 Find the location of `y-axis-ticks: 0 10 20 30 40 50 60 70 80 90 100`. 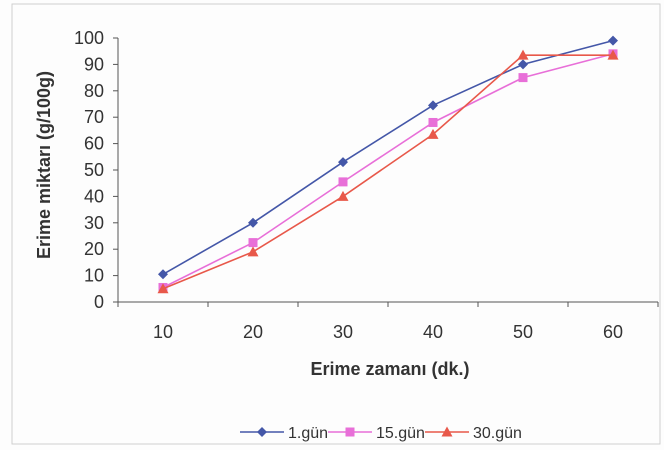

y-axis-ticks: 0 10 20 30 40 50 60 70 80 90 100 is located at coordinates (96, 170).